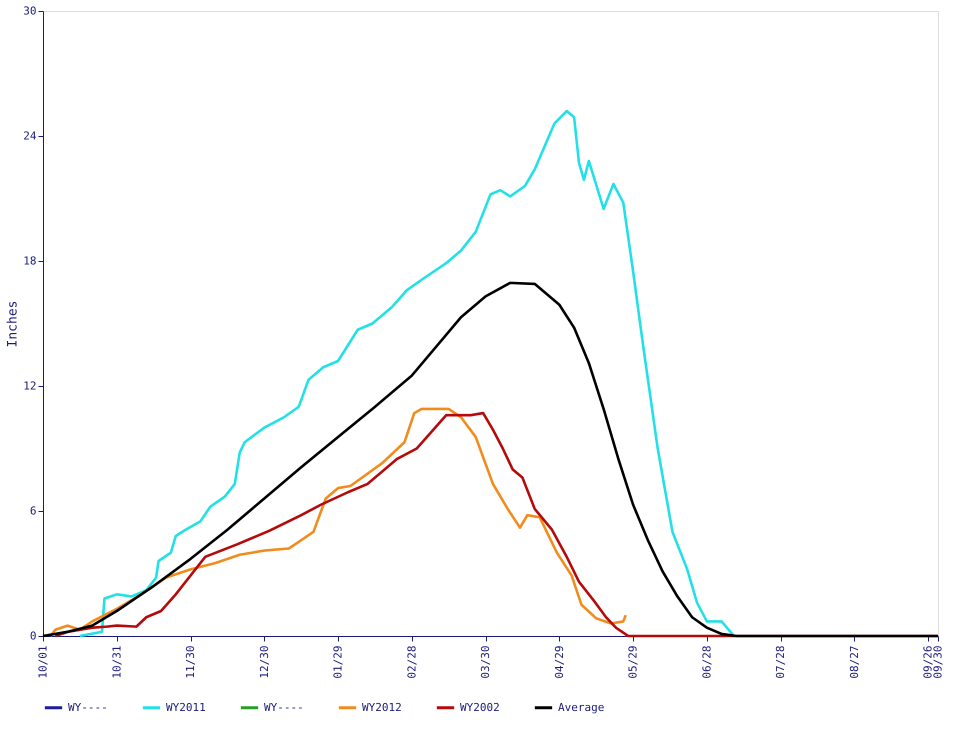  I want to click on legend-label: WY2012, so click(382, 707).